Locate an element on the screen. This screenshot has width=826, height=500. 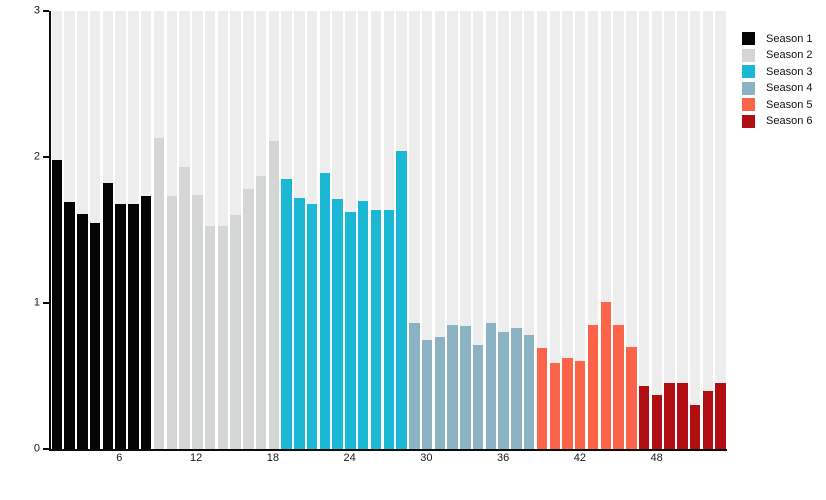
x-axis-label-18: 18 is located at coordinates (272, 458).